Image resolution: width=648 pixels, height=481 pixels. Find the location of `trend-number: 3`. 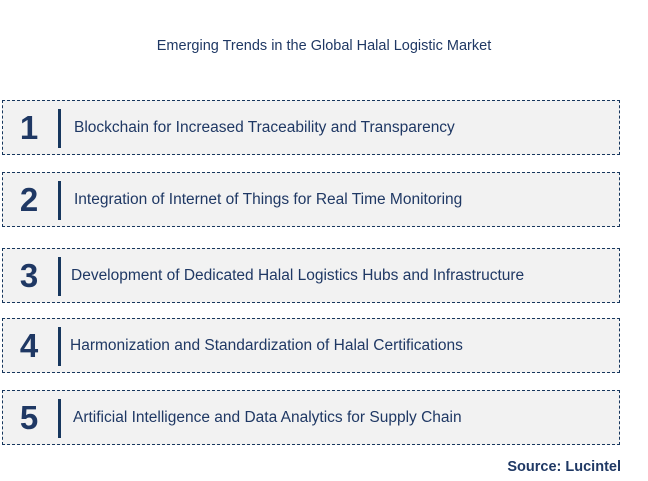

trend-number: 3 is located at coordinates (29, 275).